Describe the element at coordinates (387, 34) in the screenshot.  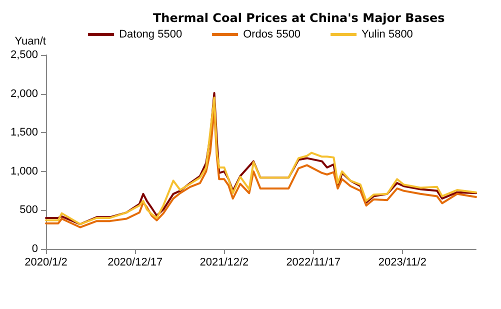
I see `legend-label: Yulin 5800` at that location.